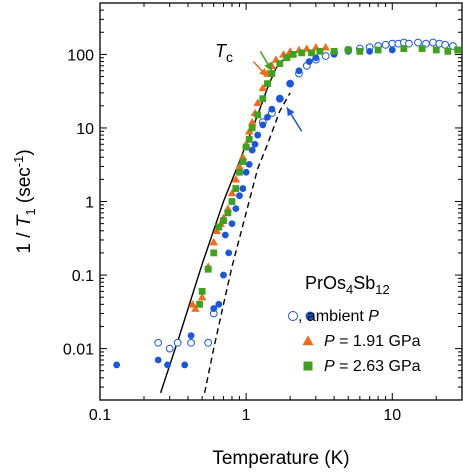 The image size is (463, 474). What do you see at coordinates (277, 91) in the screenshot?
I see `arrows-layer` at bounding box center [277, 91].